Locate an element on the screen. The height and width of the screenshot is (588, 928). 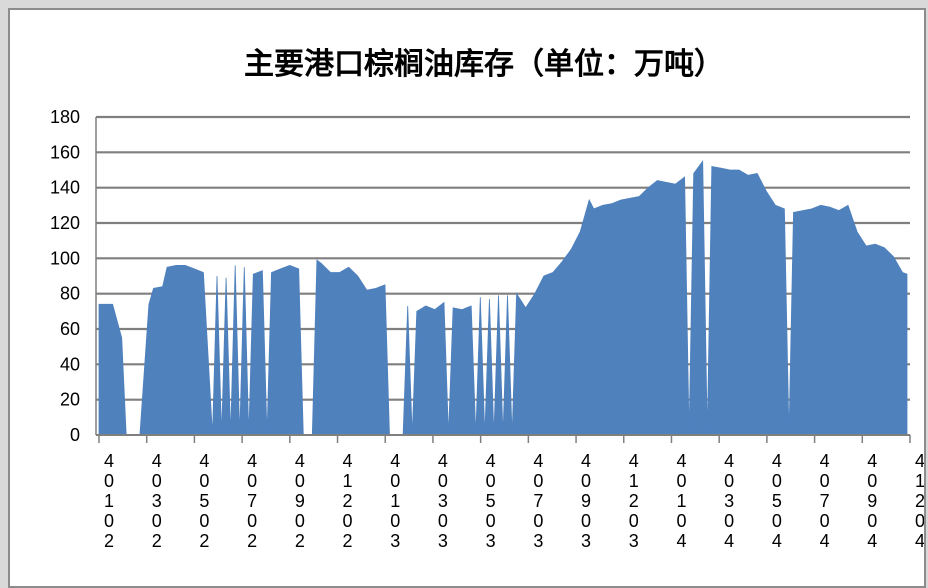
y-tick-label: 20 is located at coordinates (70, 400).